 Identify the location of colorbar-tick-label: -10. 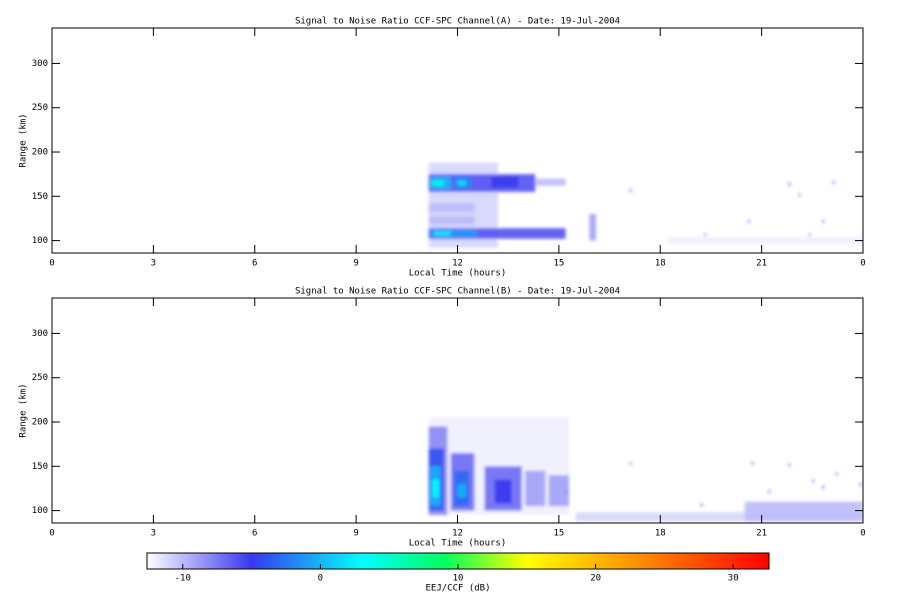
(183, 579).